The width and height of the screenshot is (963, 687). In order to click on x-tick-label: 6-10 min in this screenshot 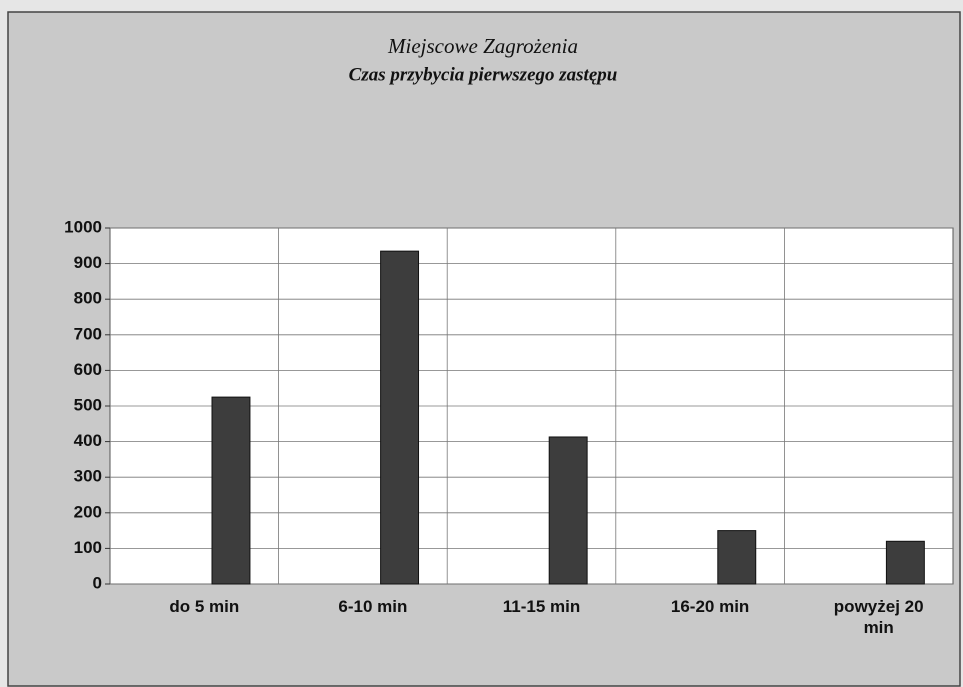, I will do `click(373, 606)`.